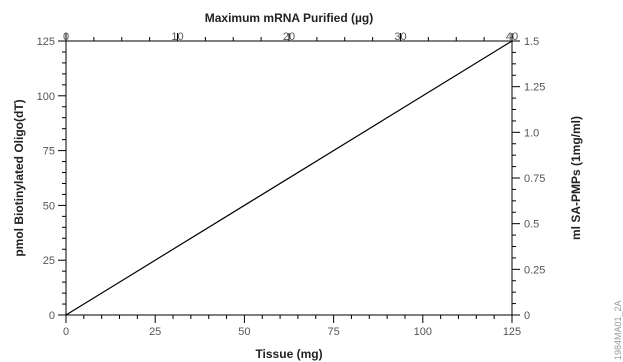  Describe the element at coordinates (333, 332) in the screenshot. I see `x-tick-label: 75` at that location.